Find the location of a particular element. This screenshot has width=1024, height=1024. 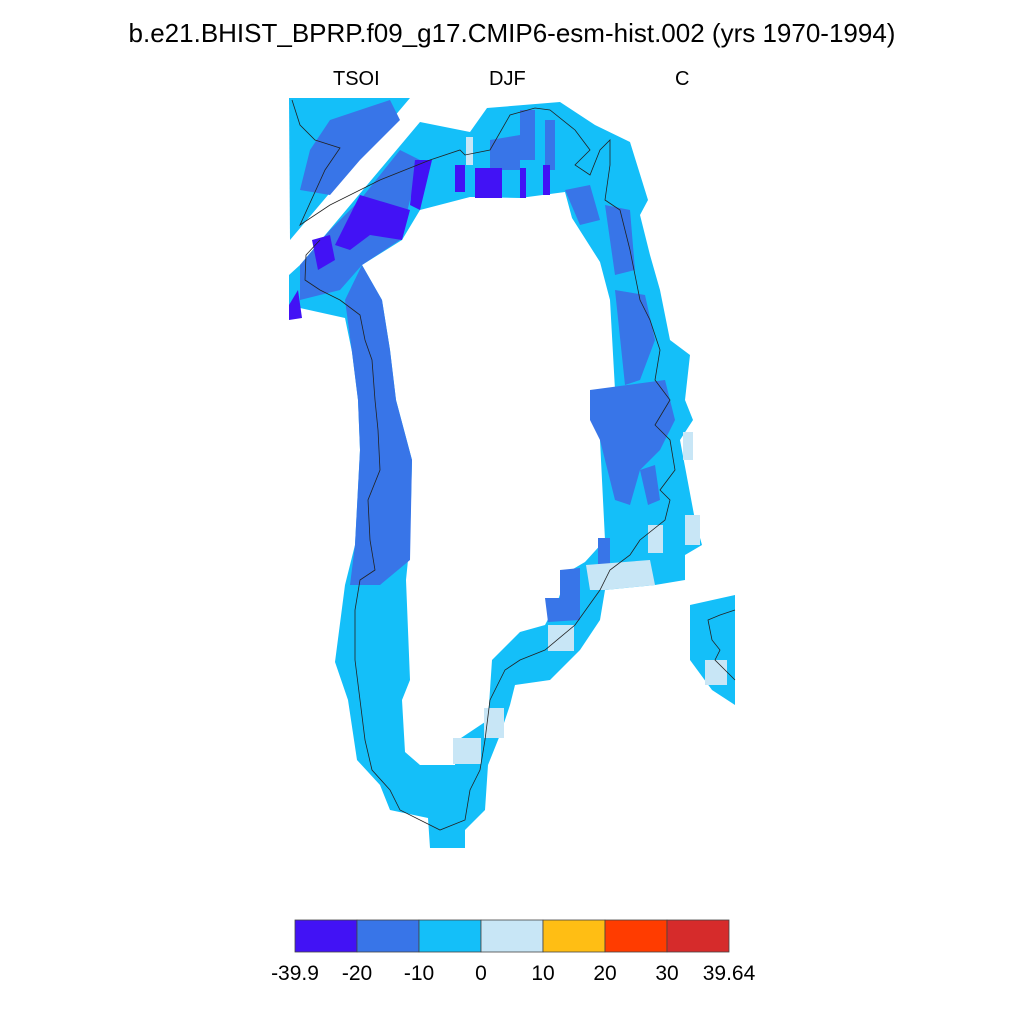

variable-label: TSOI is located at coordinates (356, 79).